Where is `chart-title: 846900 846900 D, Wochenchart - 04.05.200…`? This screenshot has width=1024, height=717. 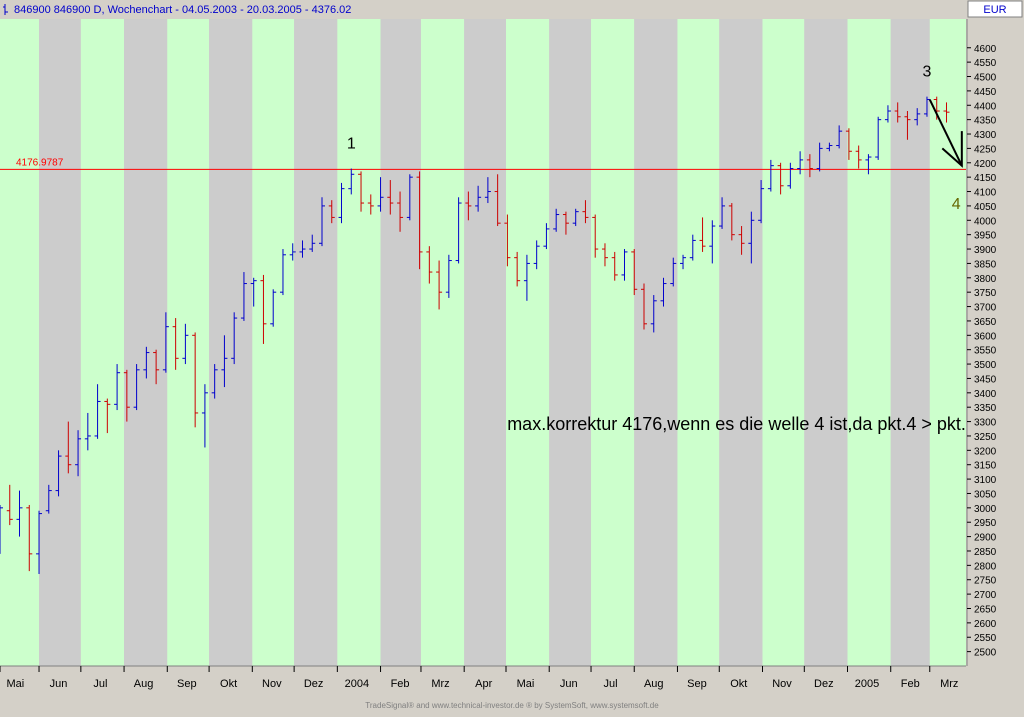
chart-title: 846900 846900 D, Wochenchart - 04.05.200… is located at coordinates (182, 10).